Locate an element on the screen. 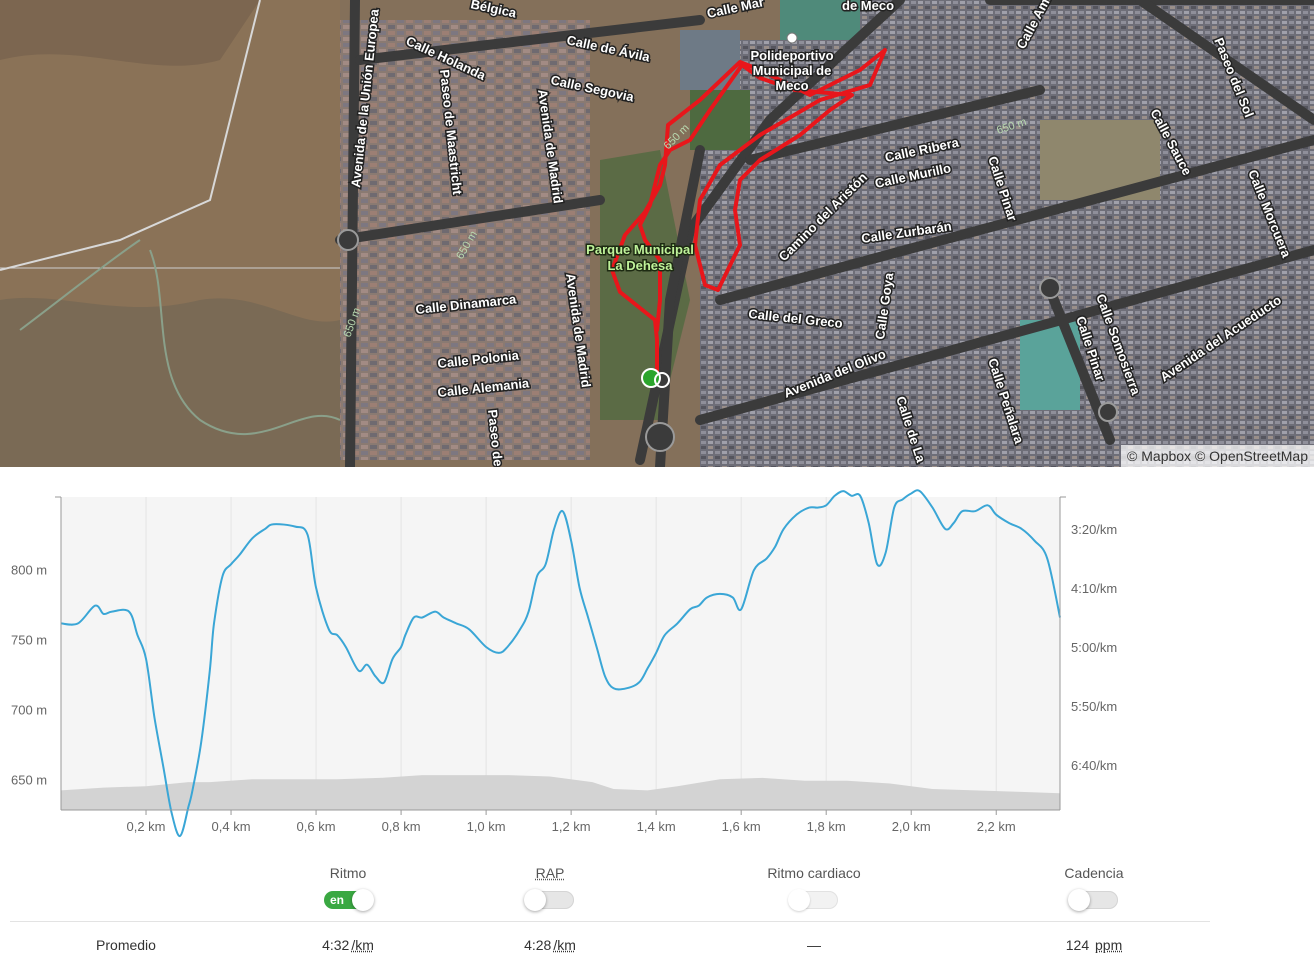 The height and width of the screenshot is (969, 1314). metric-heart-rate: Ritmo cardiaco is located at coordinates (814, 888).